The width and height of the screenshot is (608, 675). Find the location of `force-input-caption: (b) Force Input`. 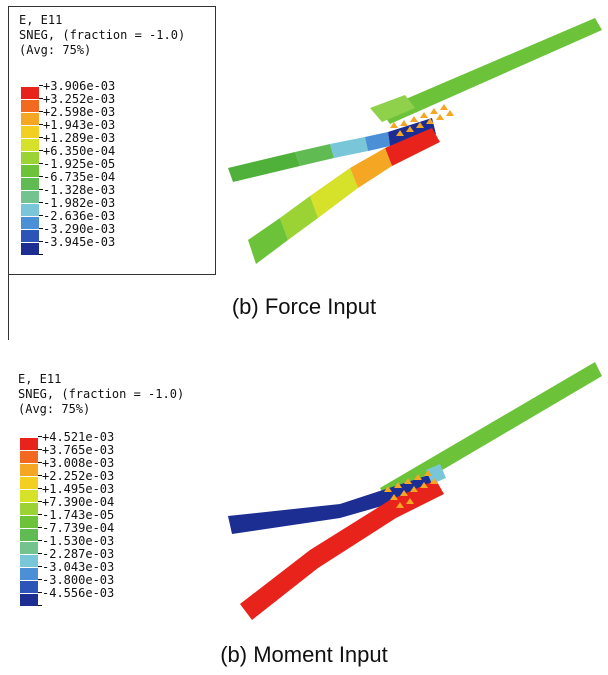

force-input-caption: (b) Force Input is located at coordinates (304, 306).